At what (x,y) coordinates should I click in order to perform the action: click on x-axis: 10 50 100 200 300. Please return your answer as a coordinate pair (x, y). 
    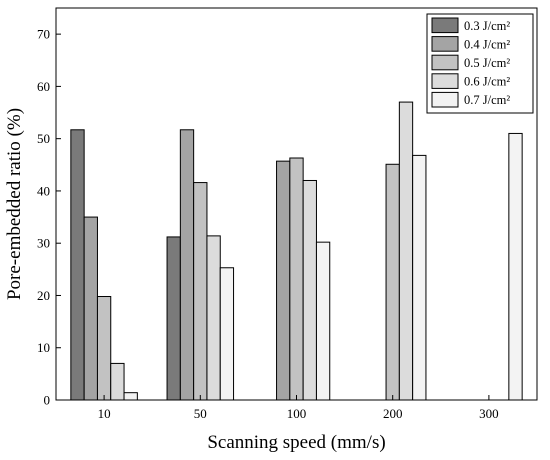
    Looking at the image, I should click on (298, 408).